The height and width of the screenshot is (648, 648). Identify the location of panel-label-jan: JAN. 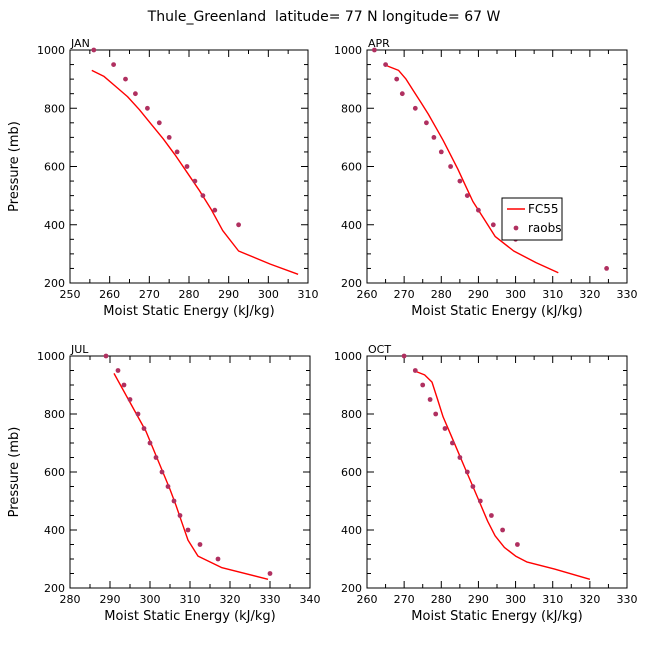
(80, 43).